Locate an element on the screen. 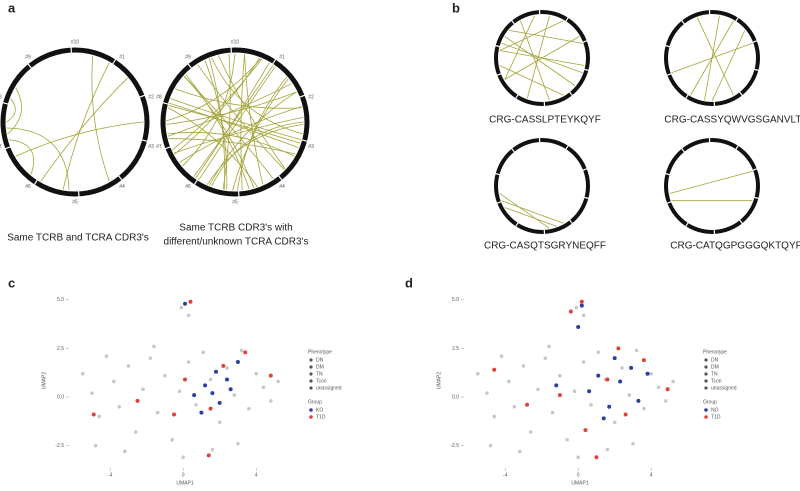 This screenshot has height=491, width=800. panel-label: b is located at coordinates (456, 7).